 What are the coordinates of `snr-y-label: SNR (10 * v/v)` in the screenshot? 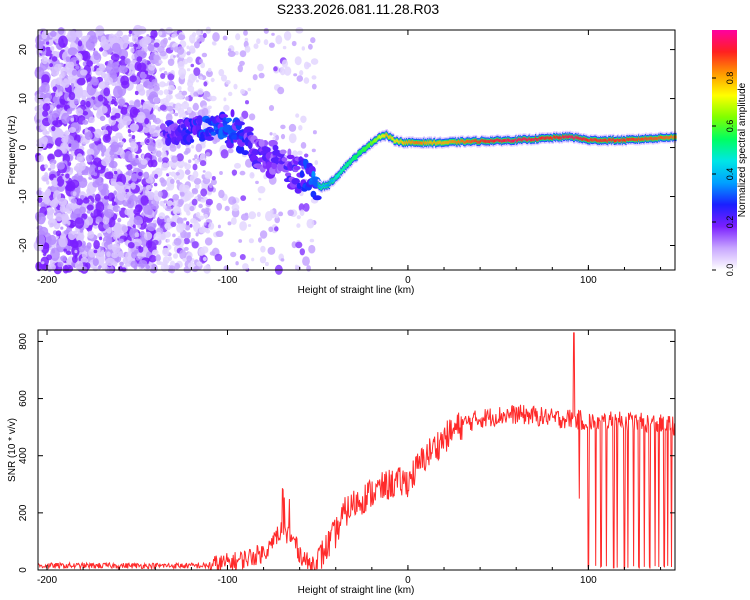 It's located at (12, 450).